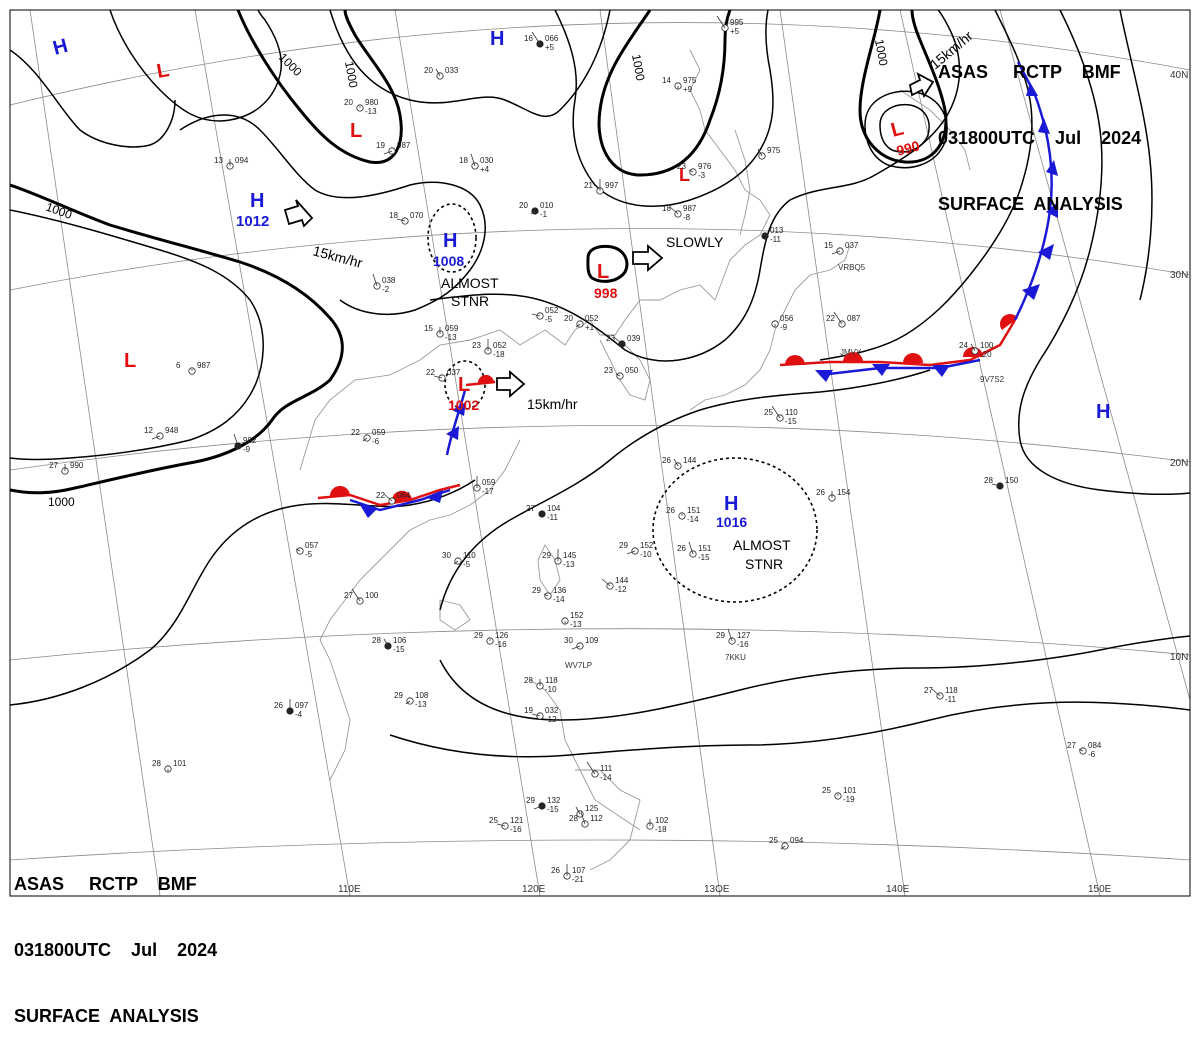 The width and height of the screenshot is (1200, 1049). I want to click on station-tendency: -14, so click(559, 599).